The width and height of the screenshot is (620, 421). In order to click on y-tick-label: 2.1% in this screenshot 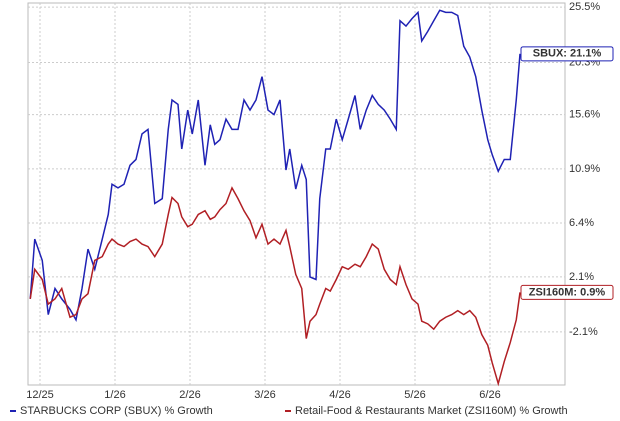, I will do `click(581, 277)`.